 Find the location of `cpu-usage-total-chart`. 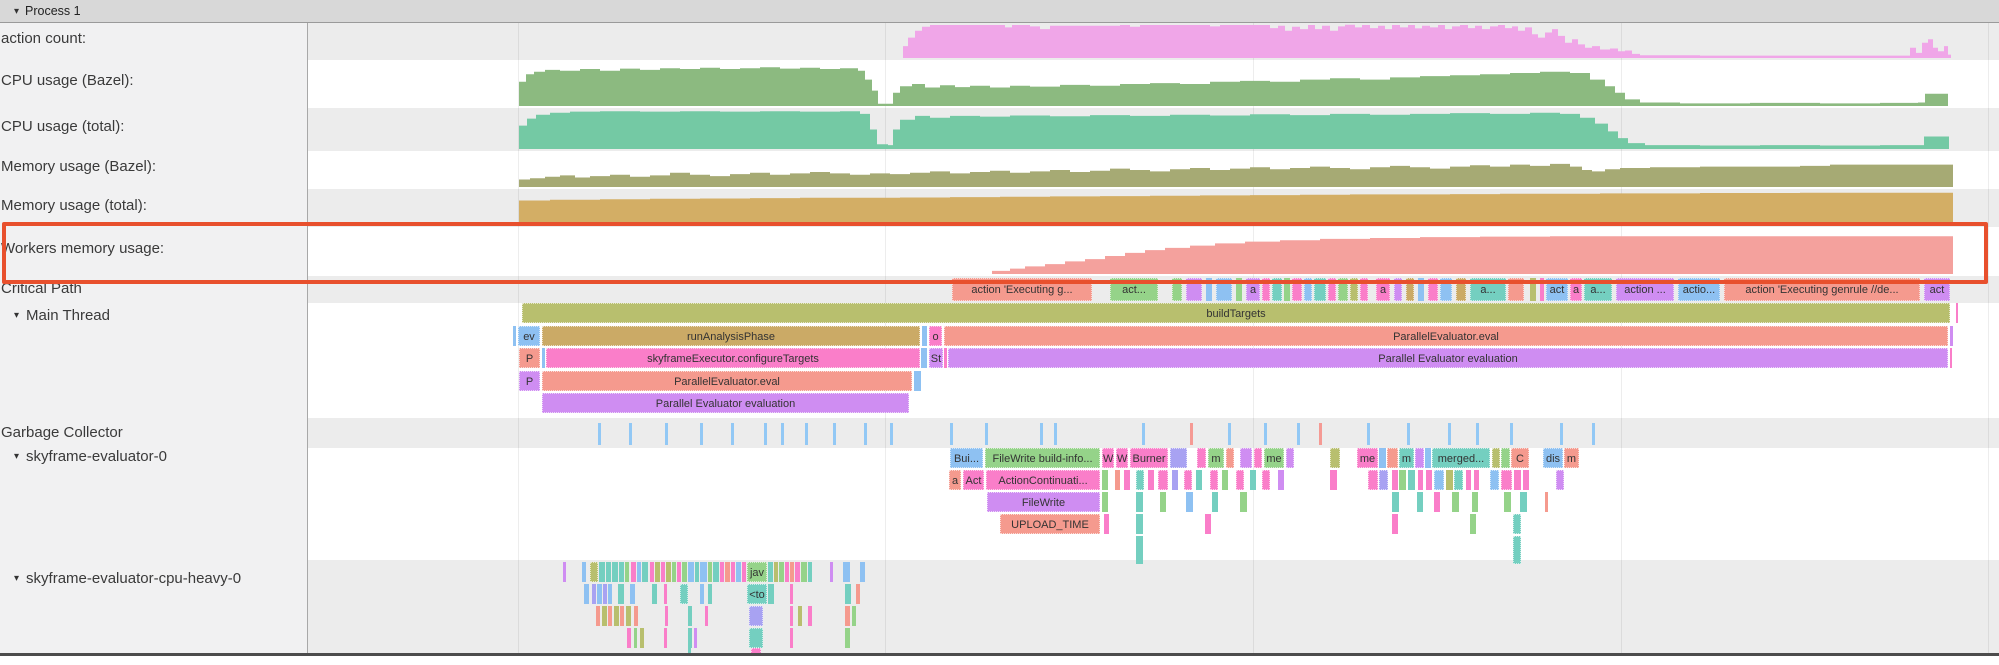

cpu-usage-total-chart is located at coordinates (999, 129).